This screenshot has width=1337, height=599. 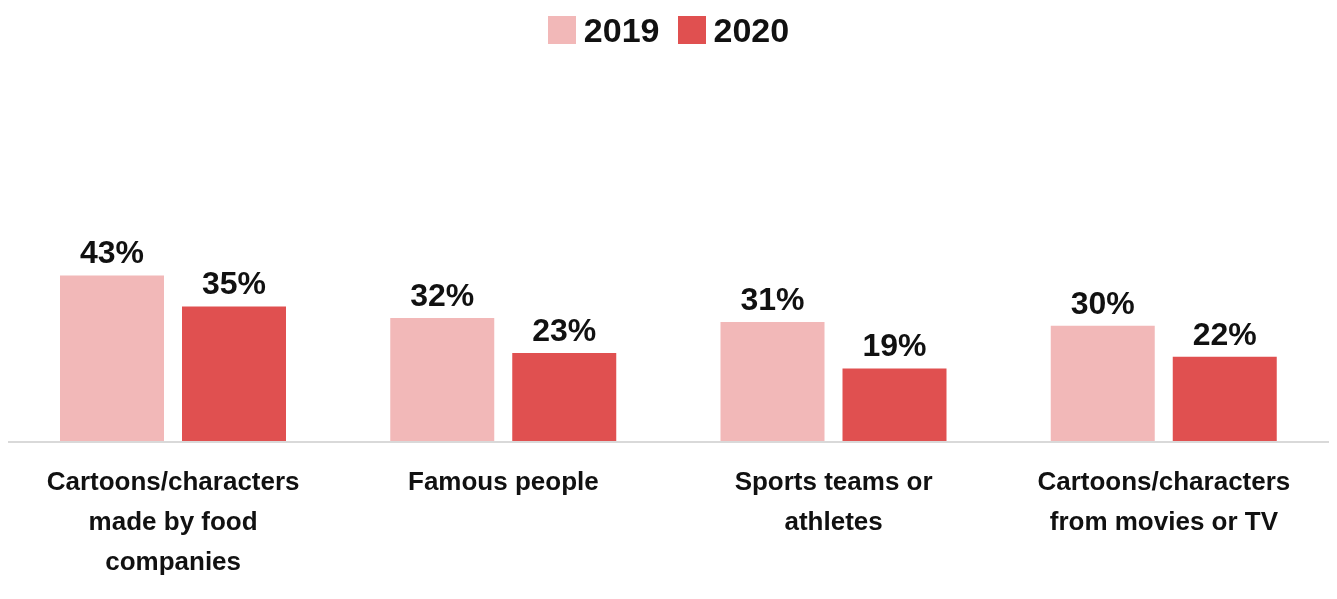 What do you see at coordinates (751, 30) in the screenshot?
I see `legend-label: 2020` at bounding box center [751, 30].